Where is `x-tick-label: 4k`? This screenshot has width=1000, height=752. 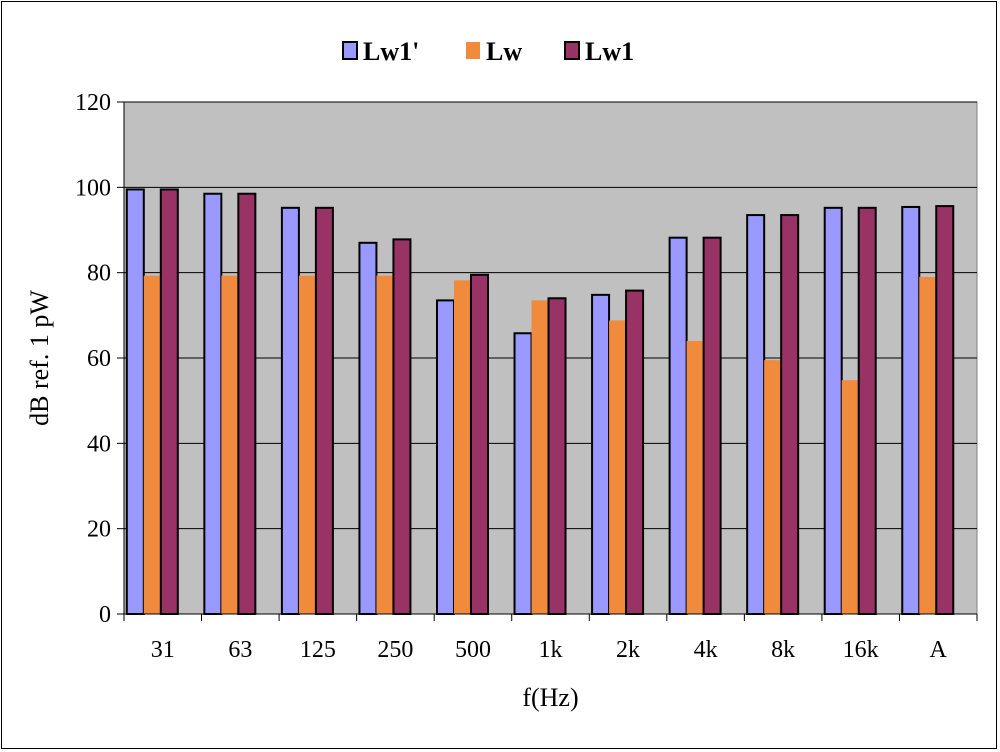
x-tick-label: 4k is located at coordinates (706, 650).